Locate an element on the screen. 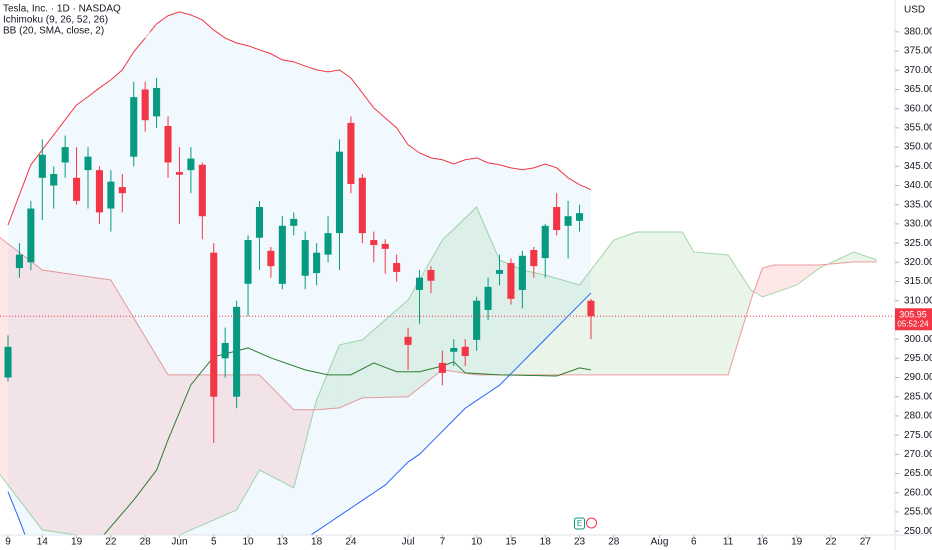 Image resolution: width=932 pixels, height=550 pixels. indicator-label: Ichimoku (9, 26, 52, 26) is located at coordinates (55, 20).